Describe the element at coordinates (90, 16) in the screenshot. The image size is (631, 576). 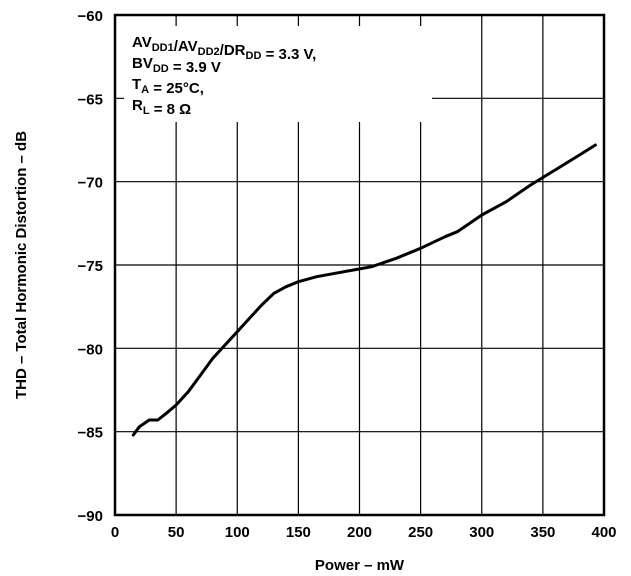
I see `y-tick-label: −60` at that location.